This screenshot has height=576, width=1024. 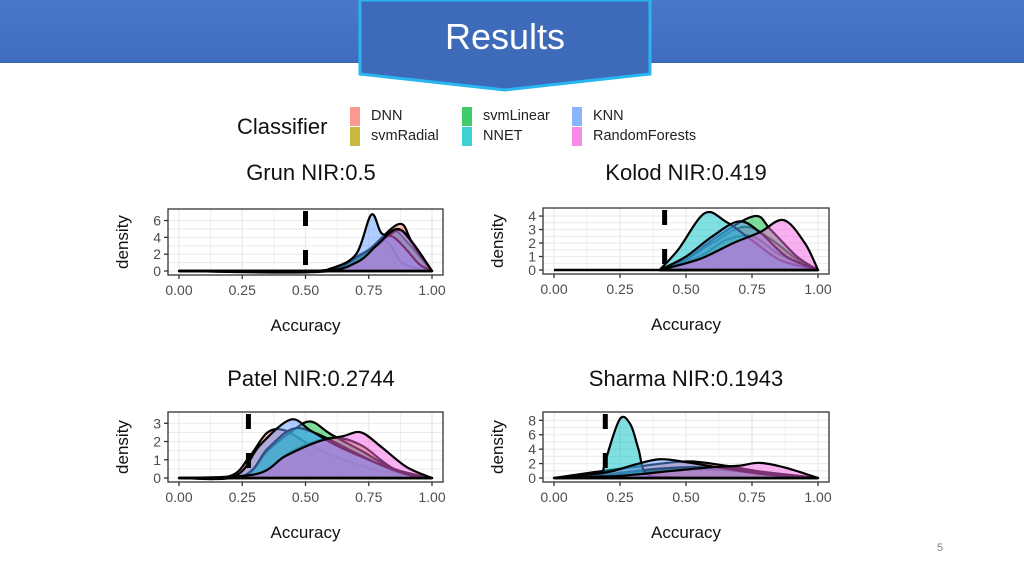 What do you see at coordinates (467, 116) in the screenshot?
I see `legend-key-svmlinear` at bounding box center [467, 116].